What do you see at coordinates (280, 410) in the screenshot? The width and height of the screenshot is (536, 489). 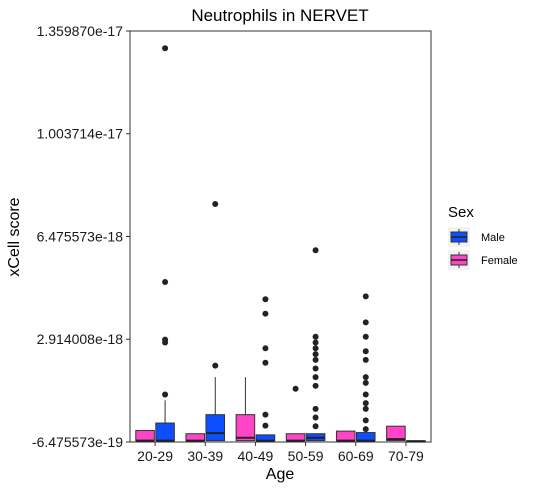 I see `boxes-layer` at bounding box center [280, 410].